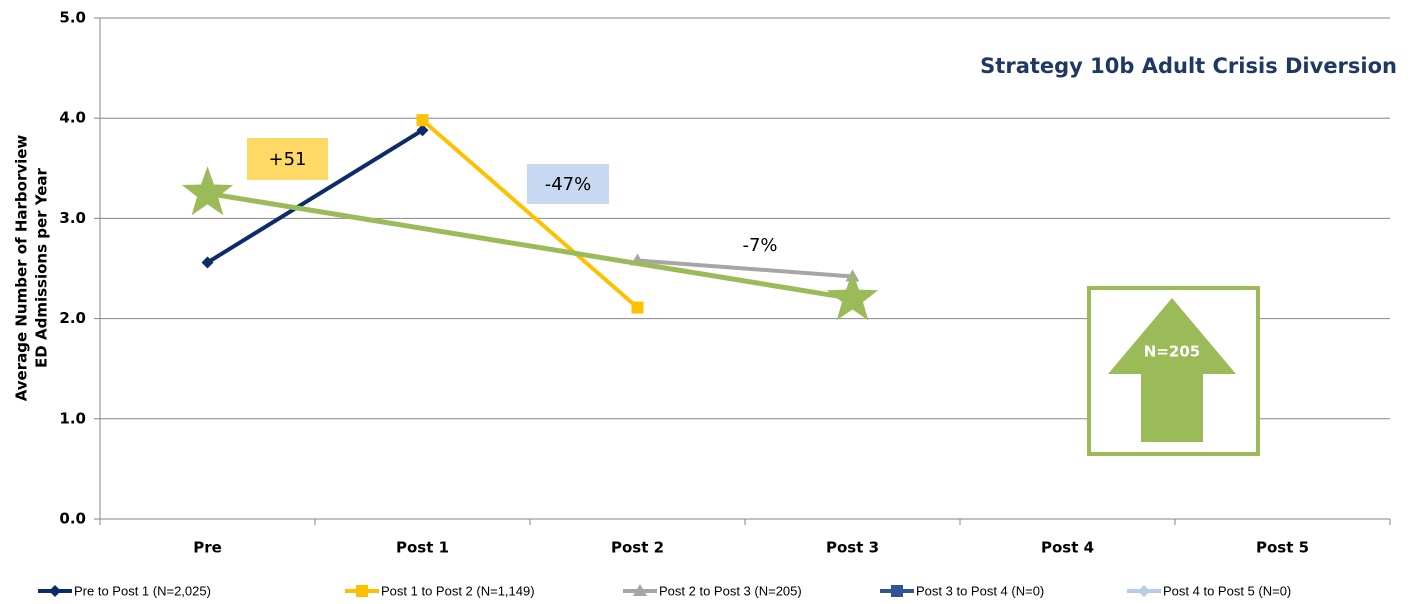 The image size is (1418, 604). What do you see at coordinates (207, 548) in the screenshot?
I see `x-tick-label: Pre` at bounding box center [207, 548].